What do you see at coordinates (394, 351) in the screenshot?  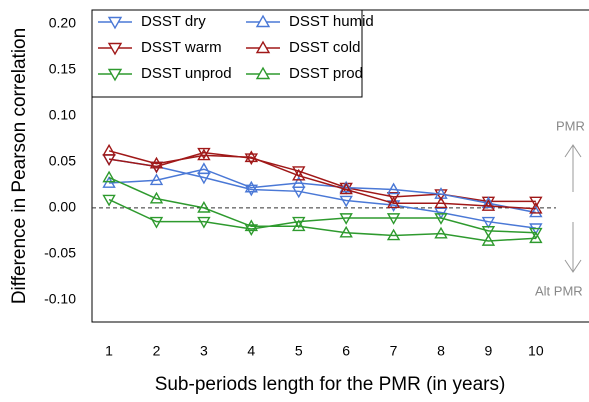 I see `x-tick-label: 7` at bounding box center [394, 351].